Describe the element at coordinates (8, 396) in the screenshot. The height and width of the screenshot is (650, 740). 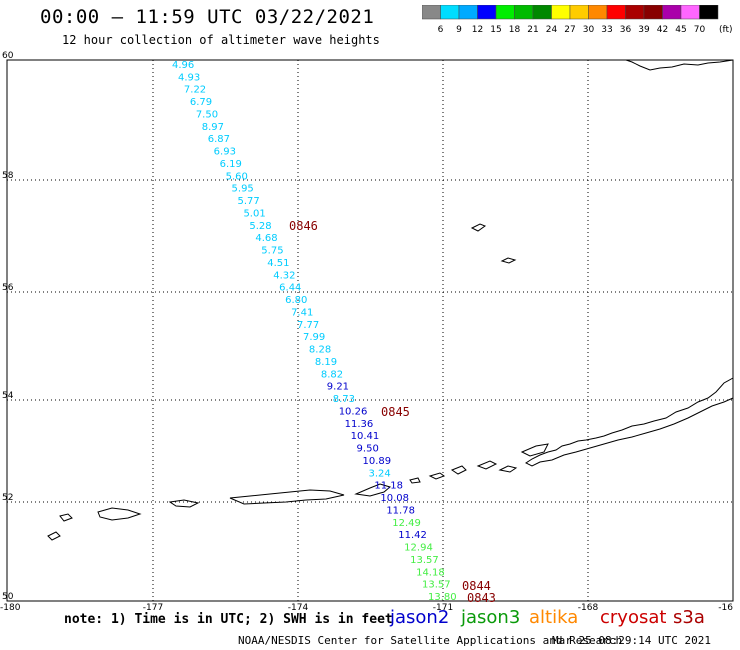
I see `lat-label: 54` at that location.